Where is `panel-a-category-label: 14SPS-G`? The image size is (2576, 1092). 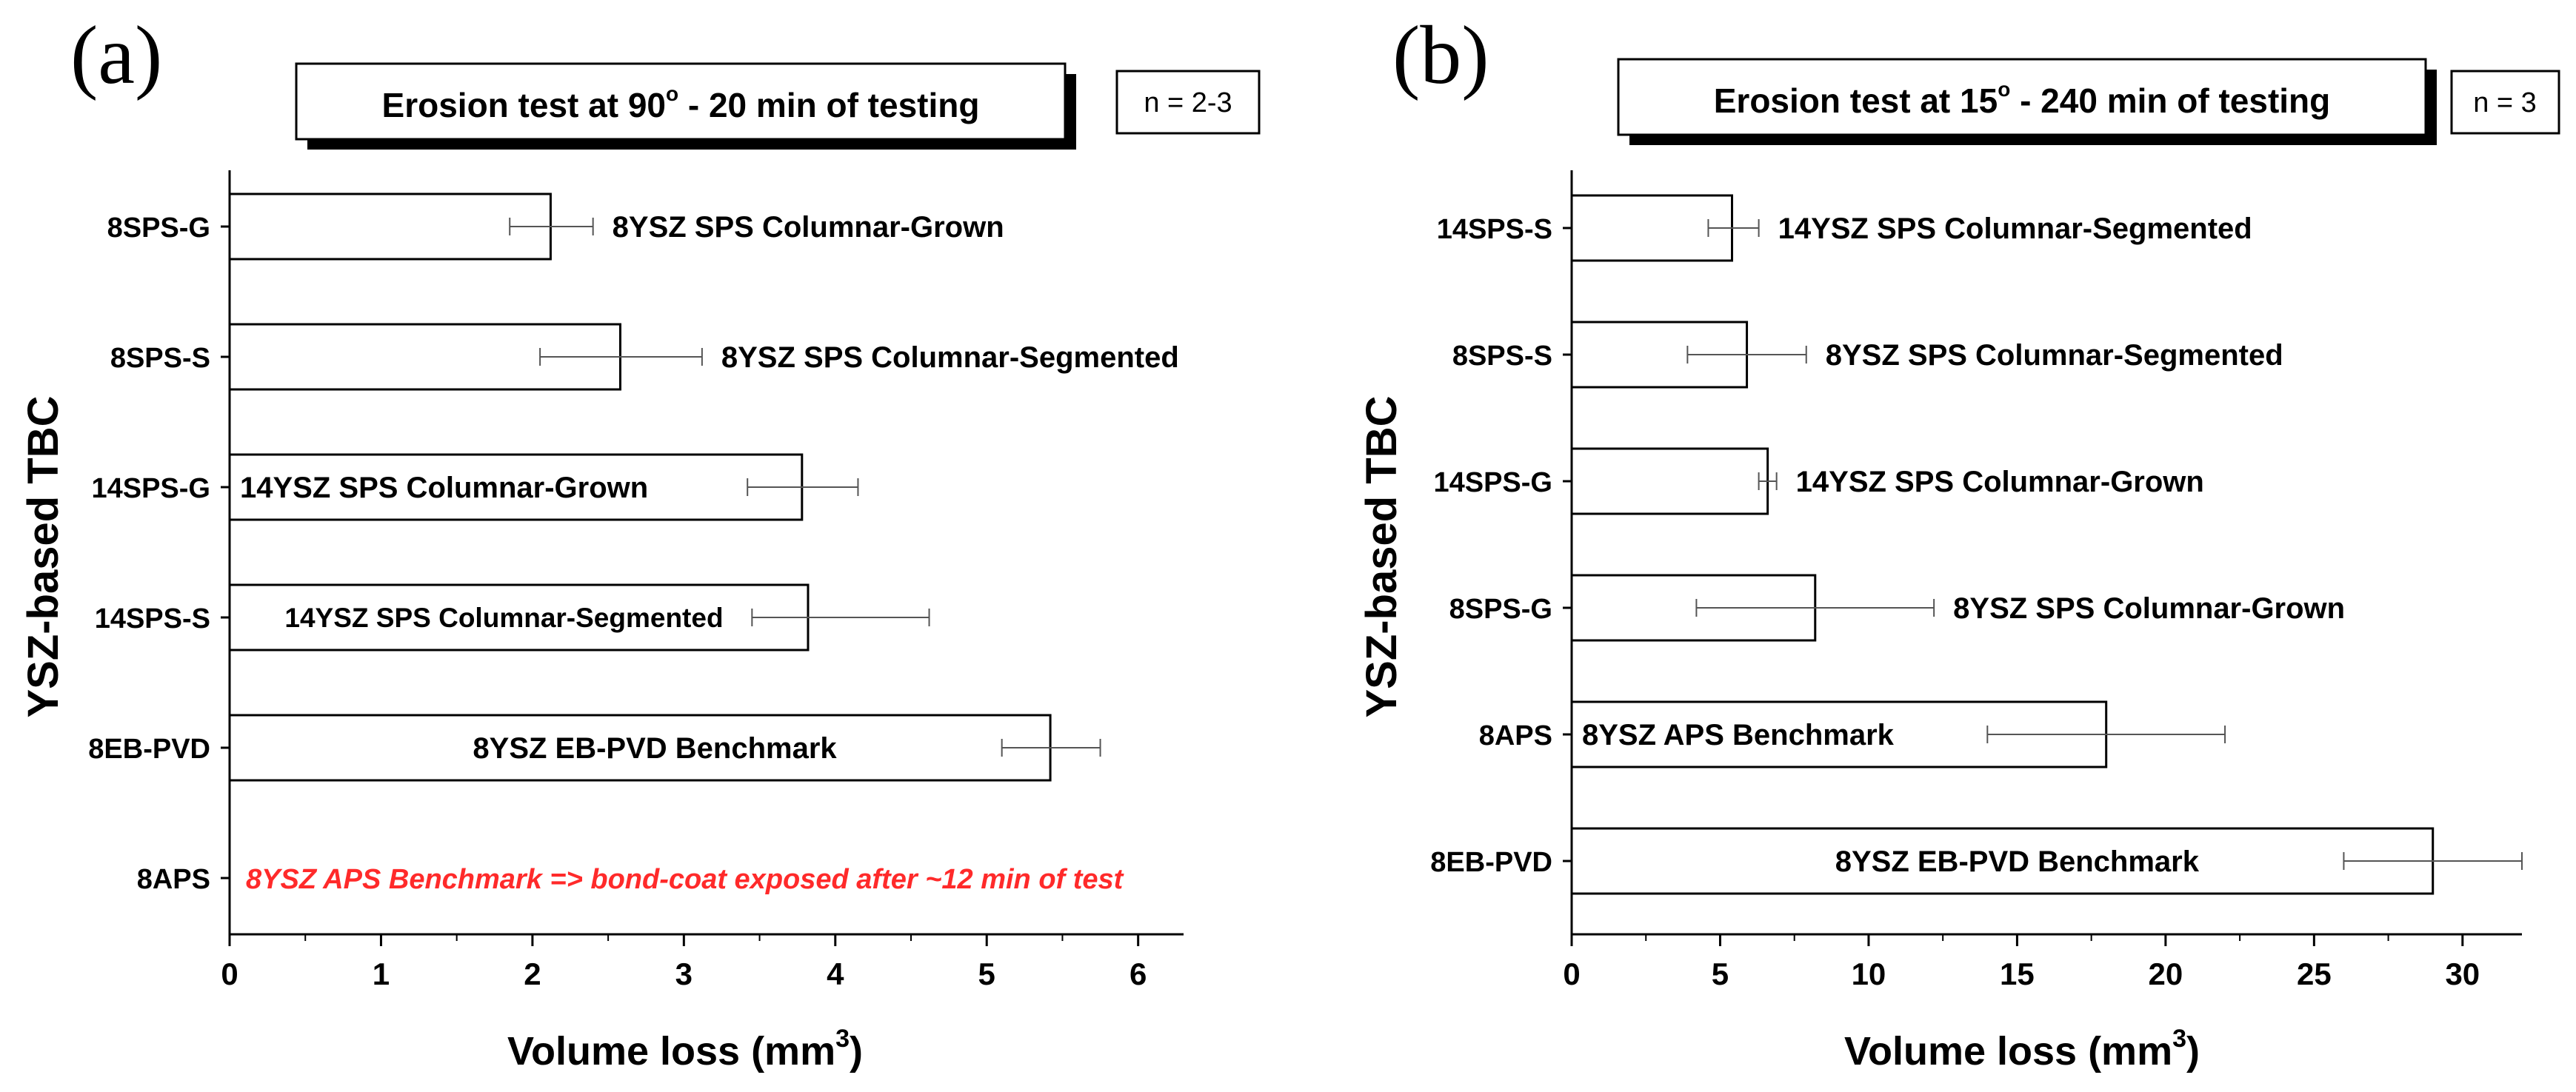
panel-a-category-label: 14SPS-G is located at coordinates (150, 488).